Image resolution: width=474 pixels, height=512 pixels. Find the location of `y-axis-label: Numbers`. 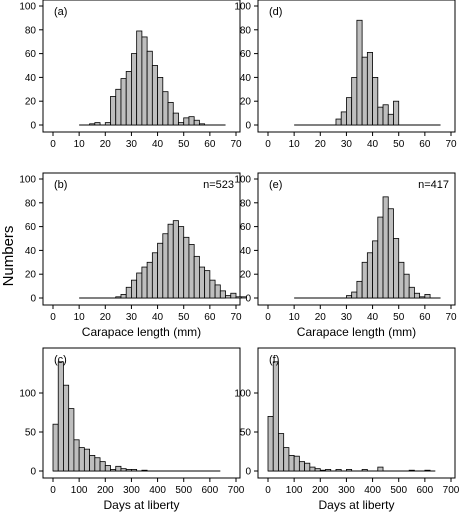

y-axis-label: Numbers is located at coordinates (8, 256).